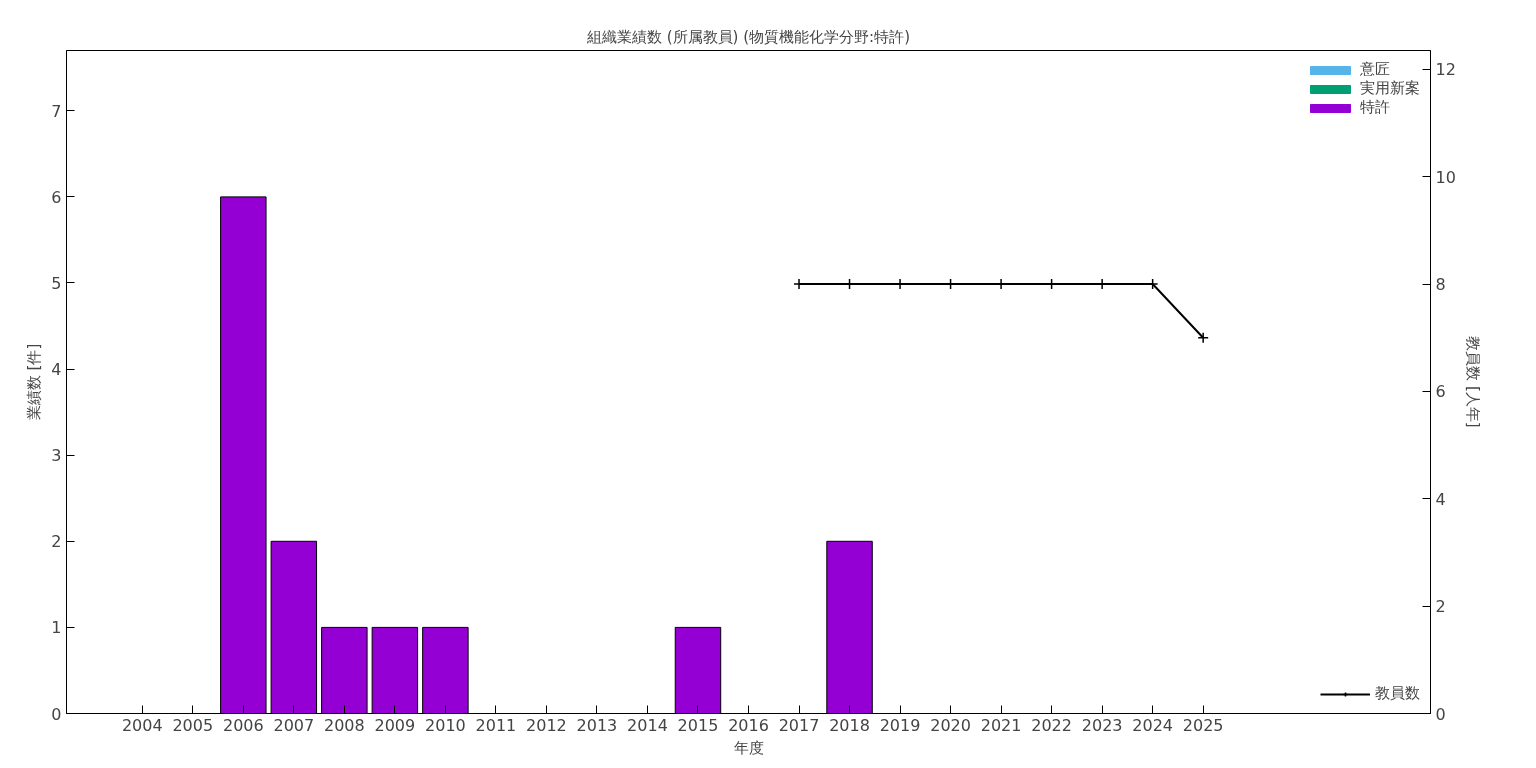 The height and width of the screenshot is (768, 1536). I want to click on x-tick-label: 2005, so click(193, 725).